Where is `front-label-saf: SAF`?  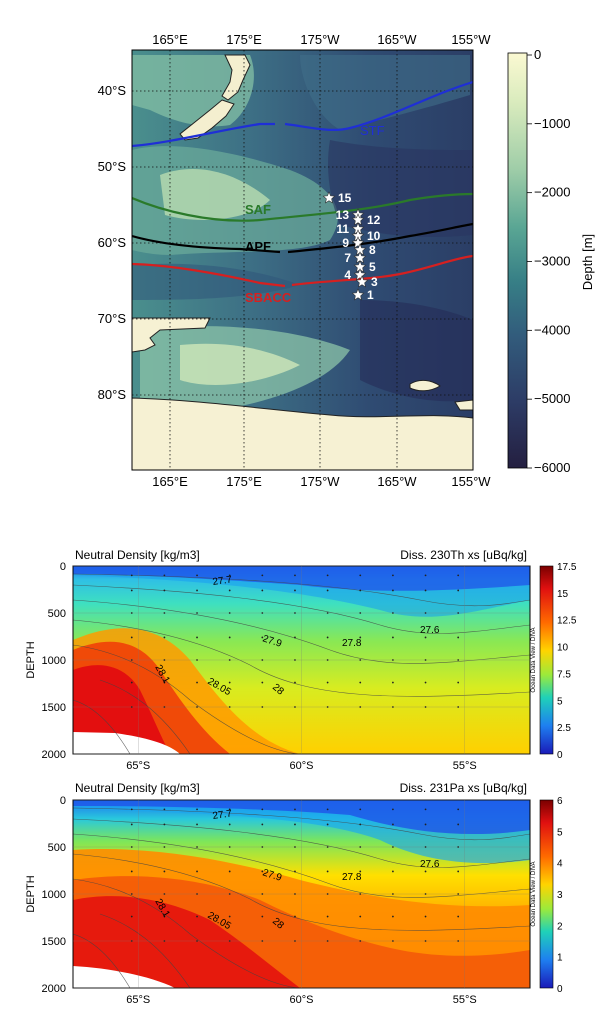 front-label-saf: SAF is located at coordinates (258, 209).